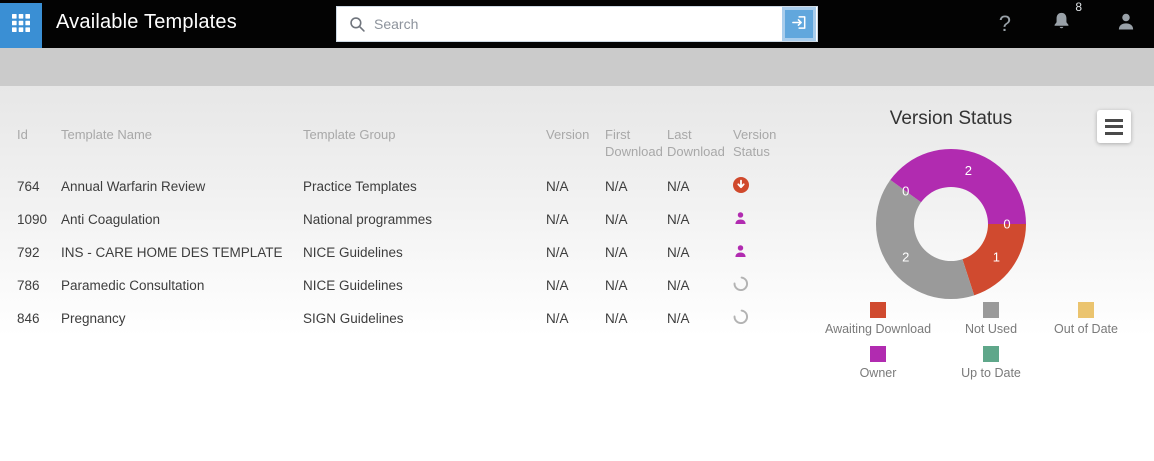 The width and height of the screenshot is (1154, 461). I want to click on arrow-enter-icon, so click(799, 24).